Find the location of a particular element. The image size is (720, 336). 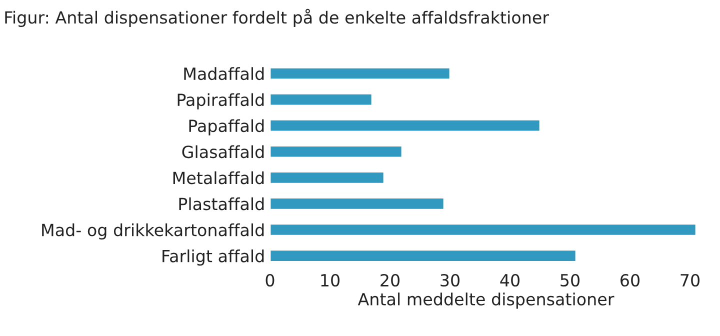

y-tick-label: Papaffald is located at coordinates (226, 127).